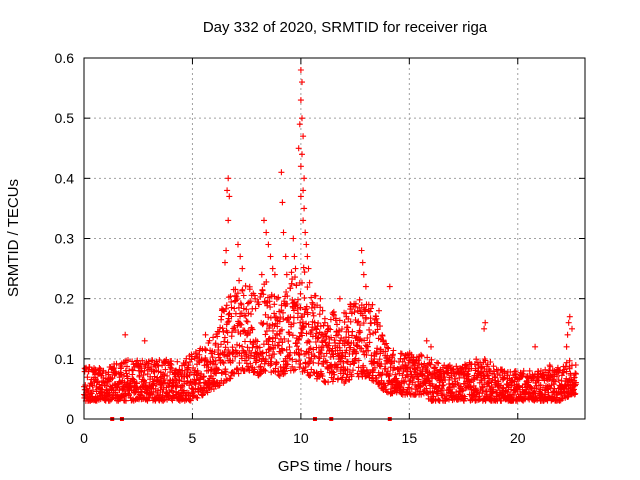  What do you see at coordinates (65, 299) in the screenshot?
I see `y-tick-label: 0.2` at bounding box center [65, 299].